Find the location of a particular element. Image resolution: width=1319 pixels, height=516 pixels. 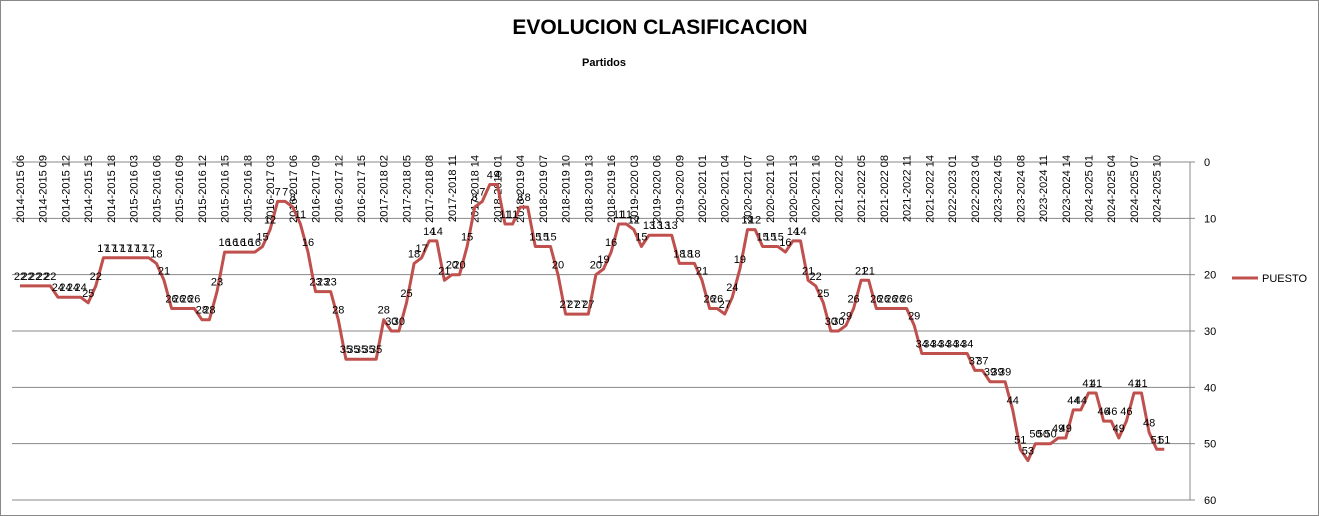

data-label: 14 is located at coordinates (800, 232).